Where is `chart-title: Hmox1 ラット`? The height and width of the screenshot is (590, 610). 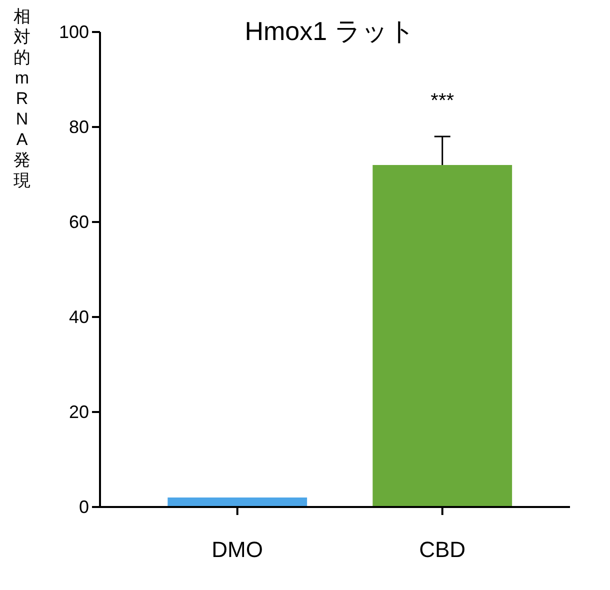 chart-title: Hmox1 ラット is located at coordinates (330, 31).